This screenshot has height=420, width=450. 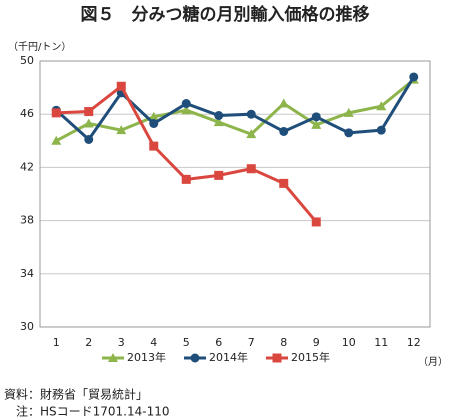 What do you see at coordinates (27, 113) in the screenshot?
I see `y-tick-label: 46` at bounding box center [27, 113].